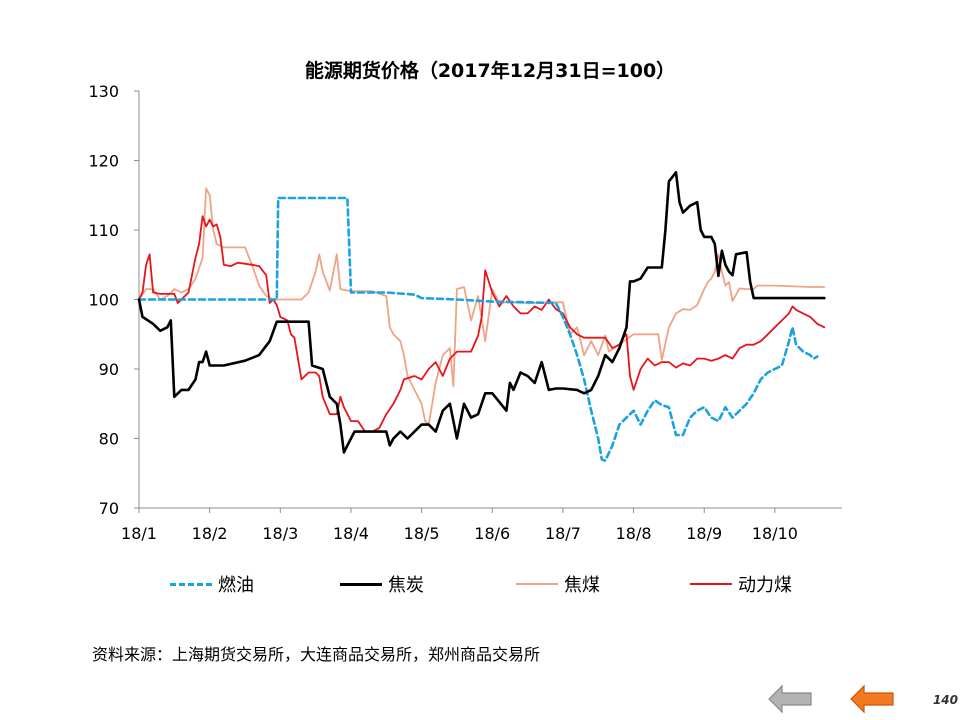  What do you see at coordinates (765, 585) in the screenshot?
I see `legend-label-thermal-coal: 动力煤` at bounding box center [765, 585].